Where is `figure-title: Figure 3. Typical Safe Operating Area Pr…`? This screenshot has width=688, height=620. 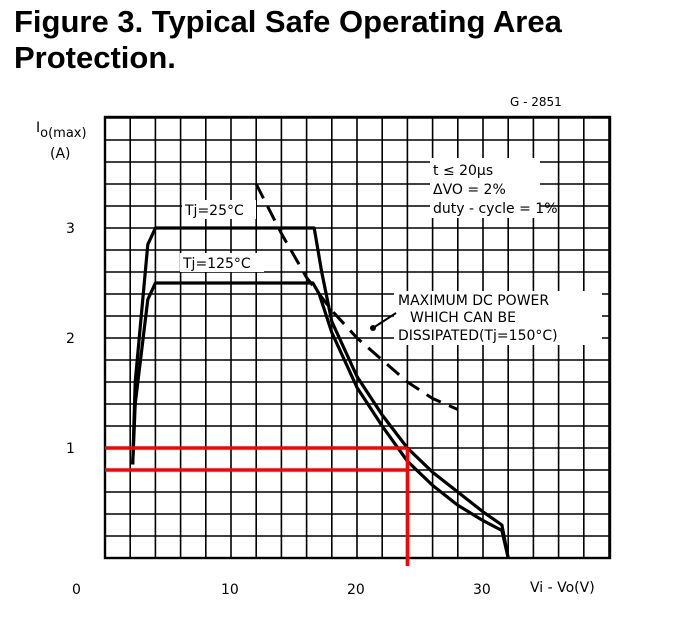
figure-title: Figure 3. Typical Safe Operating Area Pr… is located at coordinates (339, 40).